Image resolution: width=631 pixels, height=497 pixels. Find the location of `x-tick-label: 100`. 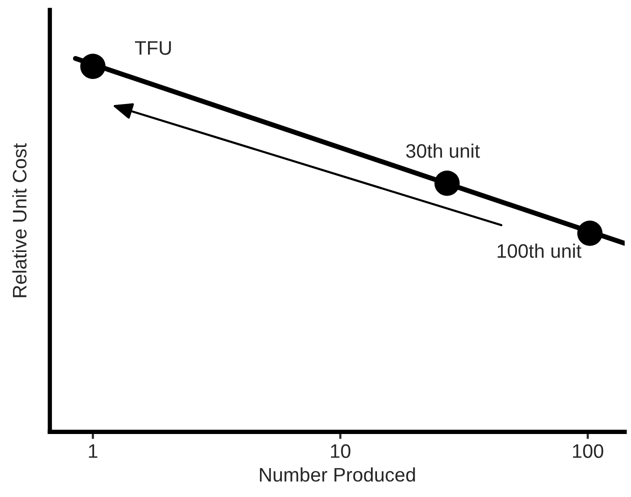

x-tick-label: 100 is located at coordinates (588, 451).